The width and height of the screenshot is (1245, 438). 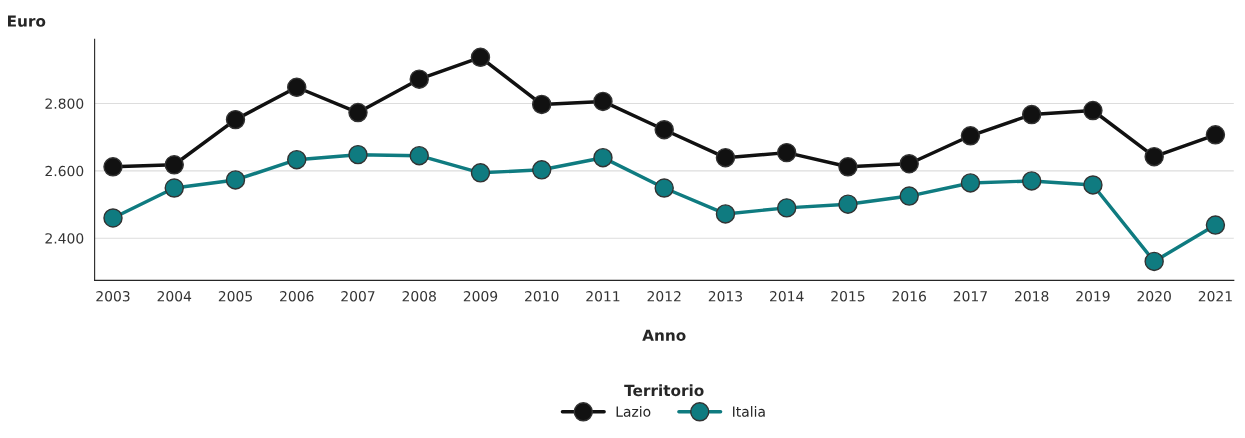 What do you see at coordinates (664, 390) in the screenshot?
I see `legend-title: Territorio` at bounding box center [664, 390].